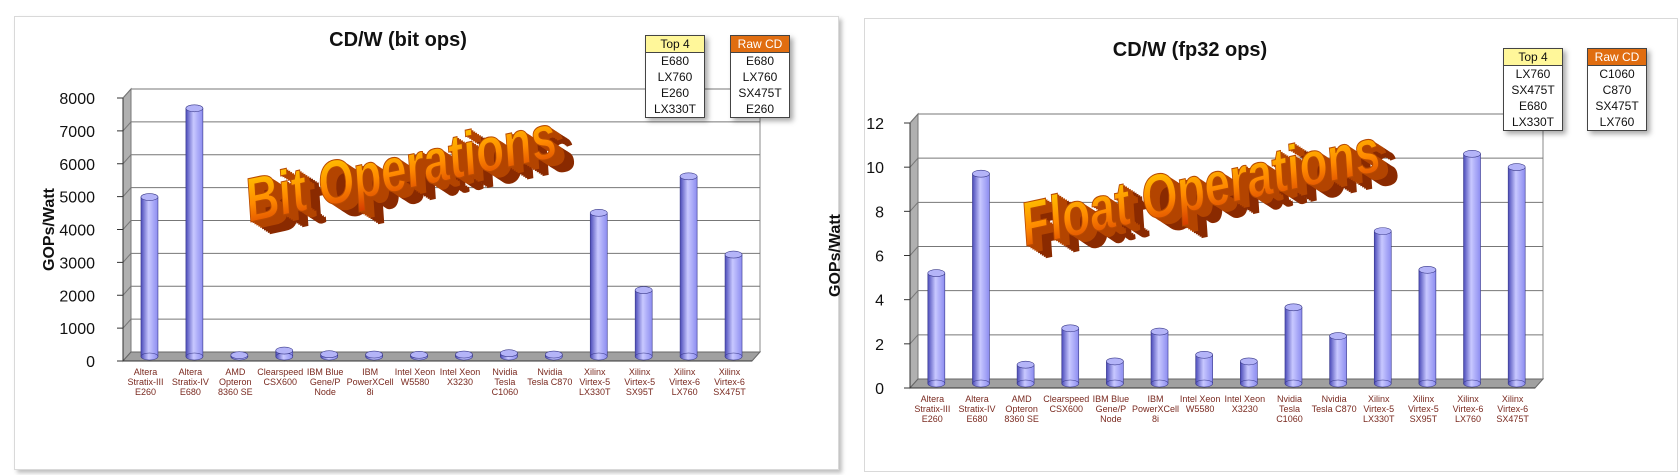 The width and height of the screenshot is (1679, 475). What do you see at coordinates (1289, 409) in the screenshot?
I see `x-tick-label-line: Tesla` at bounding box center [1289, 409].